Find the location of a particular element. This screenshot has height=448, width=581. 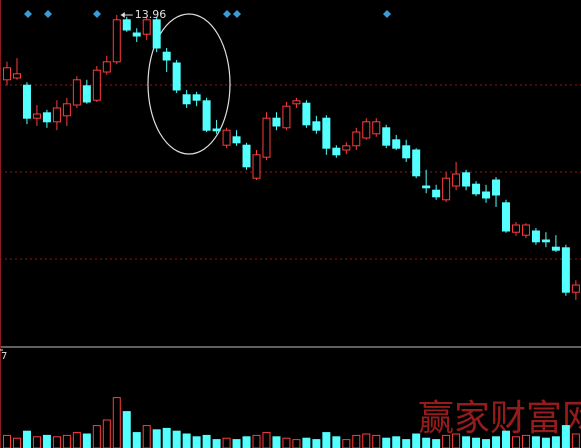

volume-tick-label: 7 is located at coordinates (4, 356).